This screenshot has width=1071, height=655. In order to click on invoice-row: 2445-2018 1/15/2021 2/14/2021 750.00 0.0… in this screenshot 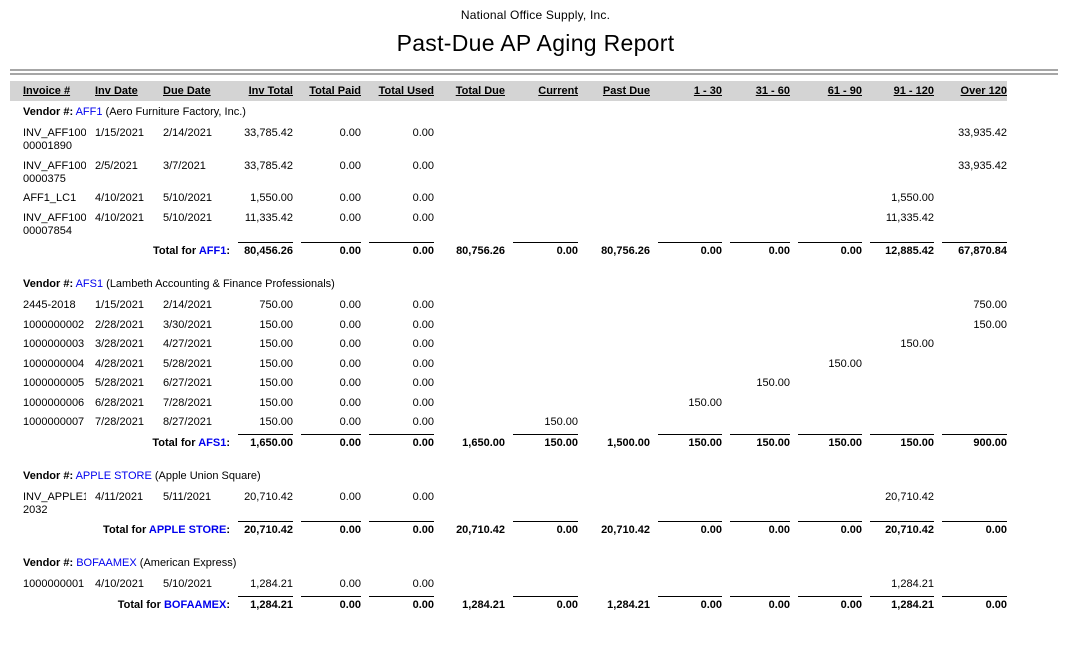, I will do `click(508, 306)`.